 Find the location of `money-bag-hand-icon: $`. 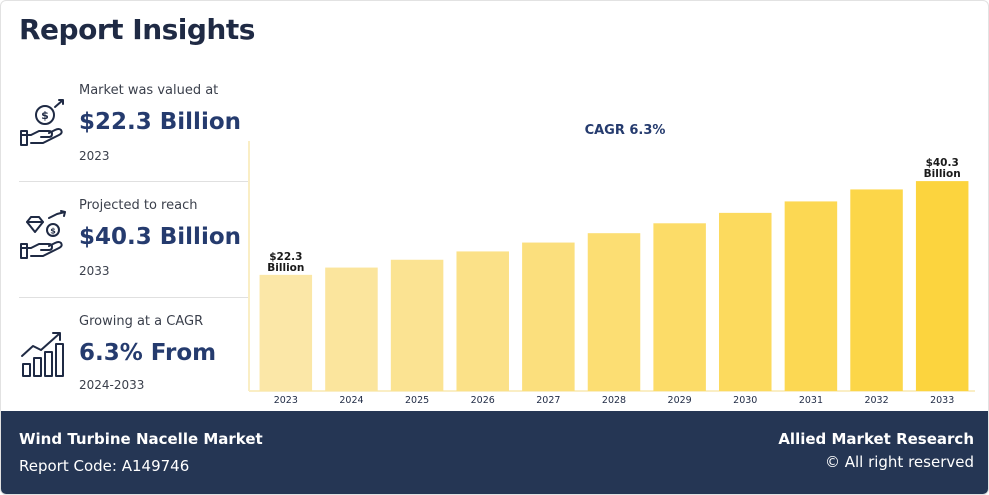

money-bag-hand-icon: $ is located at coordinates (45, 123).